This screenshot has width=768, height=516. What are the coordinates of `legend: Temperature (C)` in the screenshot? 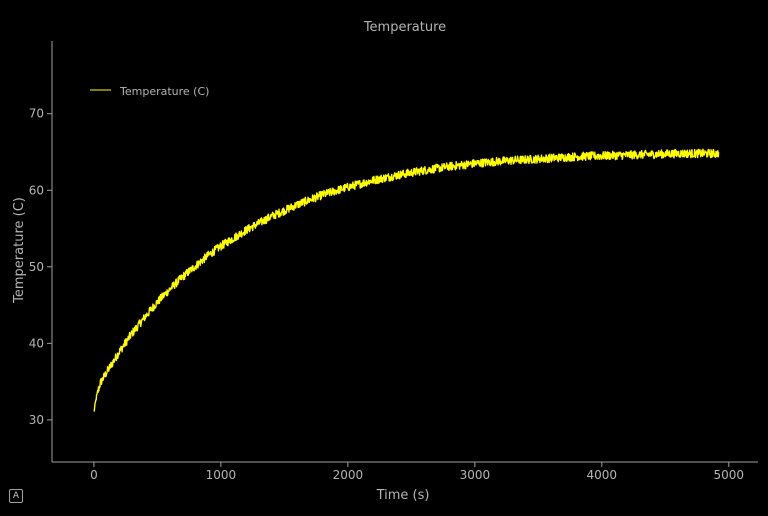 It's located at (149, 91).